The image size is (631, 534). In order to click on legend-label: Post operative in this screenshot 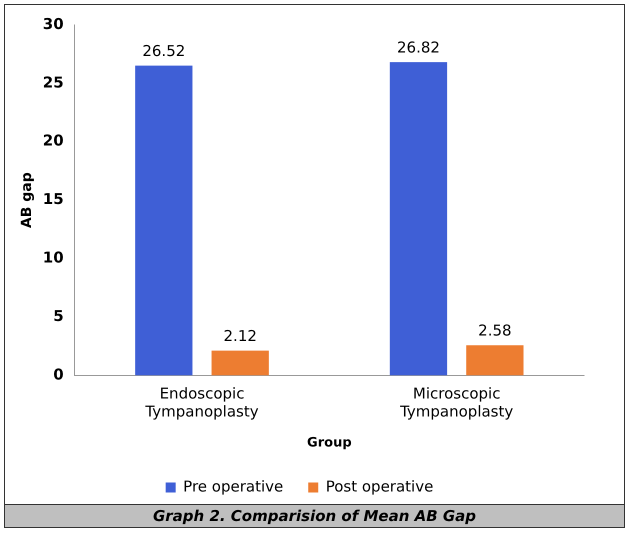, I will do `click(380, 486)`.